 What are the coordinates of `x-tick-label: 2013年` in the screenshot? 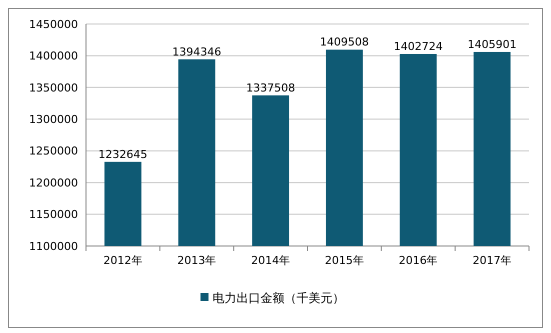 It's located at (196, 260).